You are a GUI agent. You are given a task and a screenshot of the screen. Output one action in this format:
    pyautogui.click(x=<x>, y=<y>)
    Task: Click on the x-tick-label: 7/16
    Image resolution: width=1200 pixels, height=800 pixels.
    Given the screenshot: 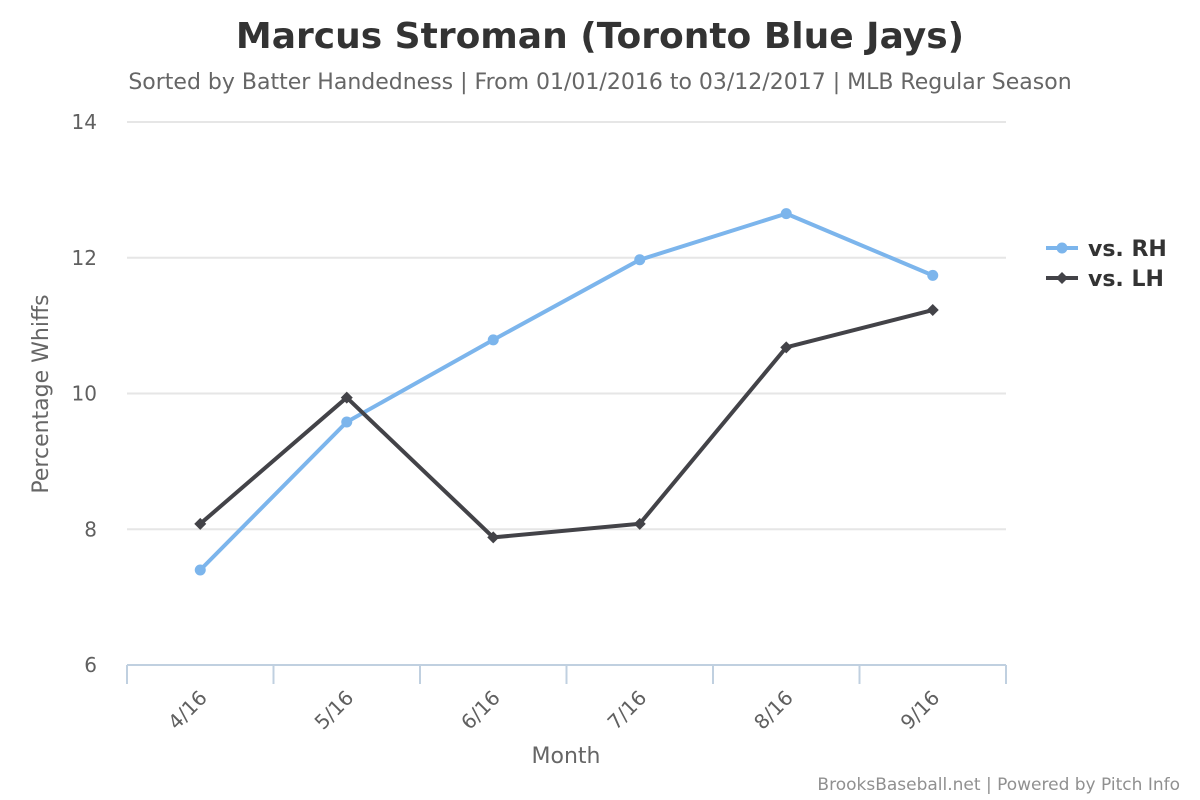 What is the action you would take?
    pyautogui.click(x=627, y=710)
    